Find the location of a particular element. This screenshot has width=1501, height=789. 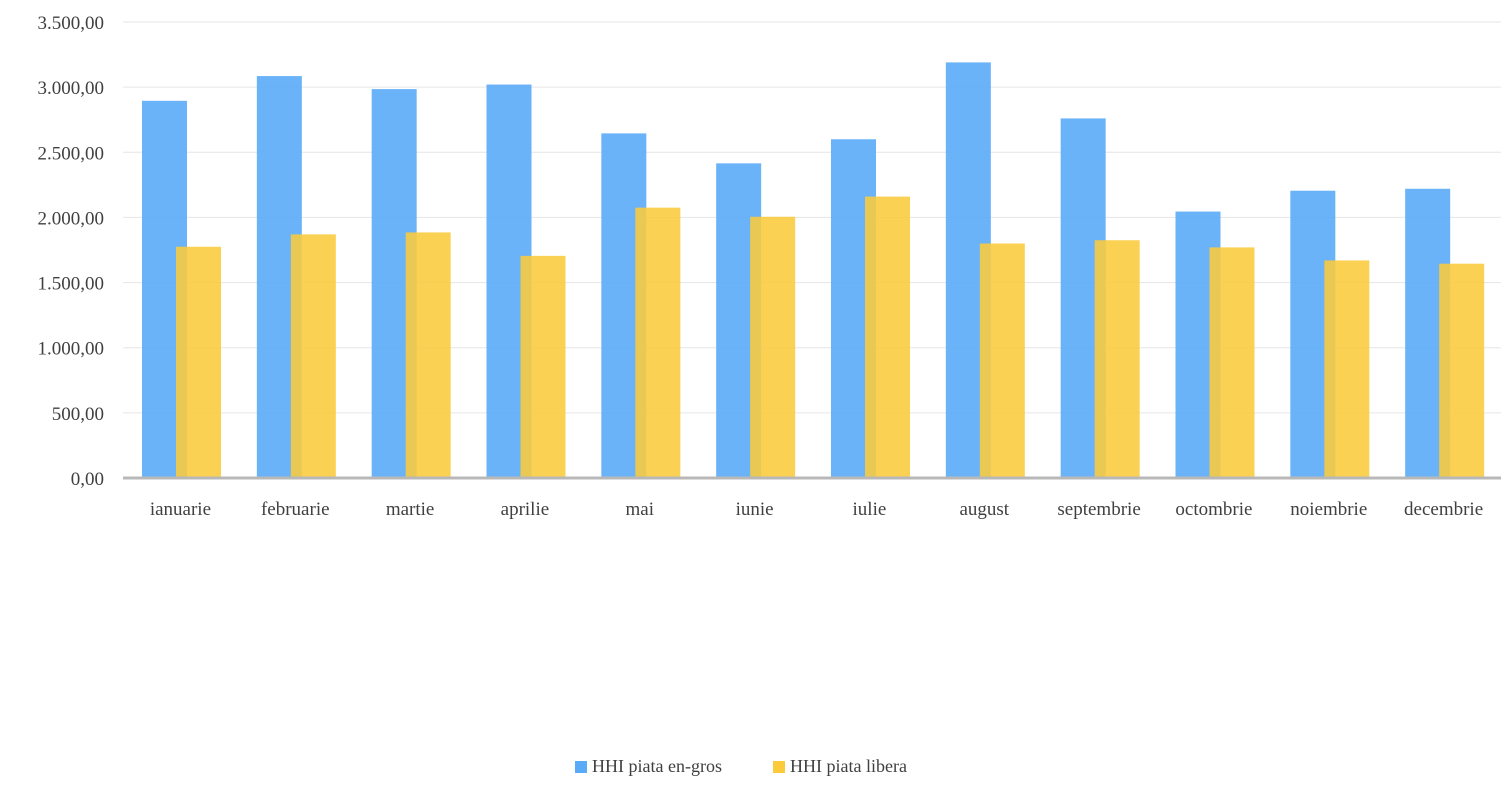

x-tick-label: februarie is located at coordinates (295, 509).